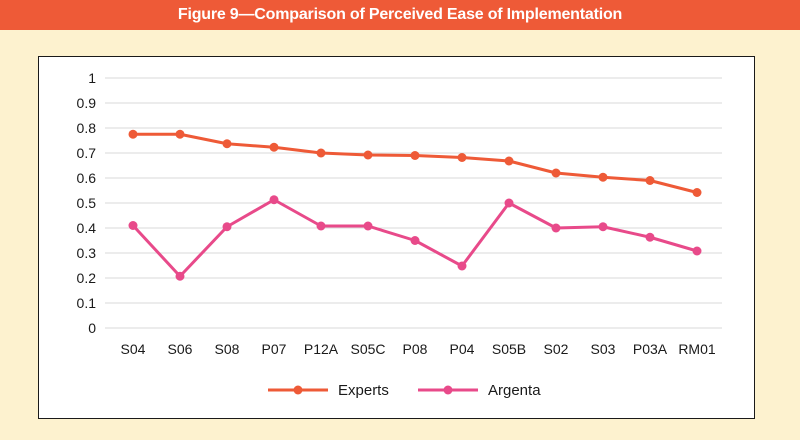 Image resolution: width=800 pixels, height=440 pixels. I want to click on y-tick-label: 0, so click(92, 328).